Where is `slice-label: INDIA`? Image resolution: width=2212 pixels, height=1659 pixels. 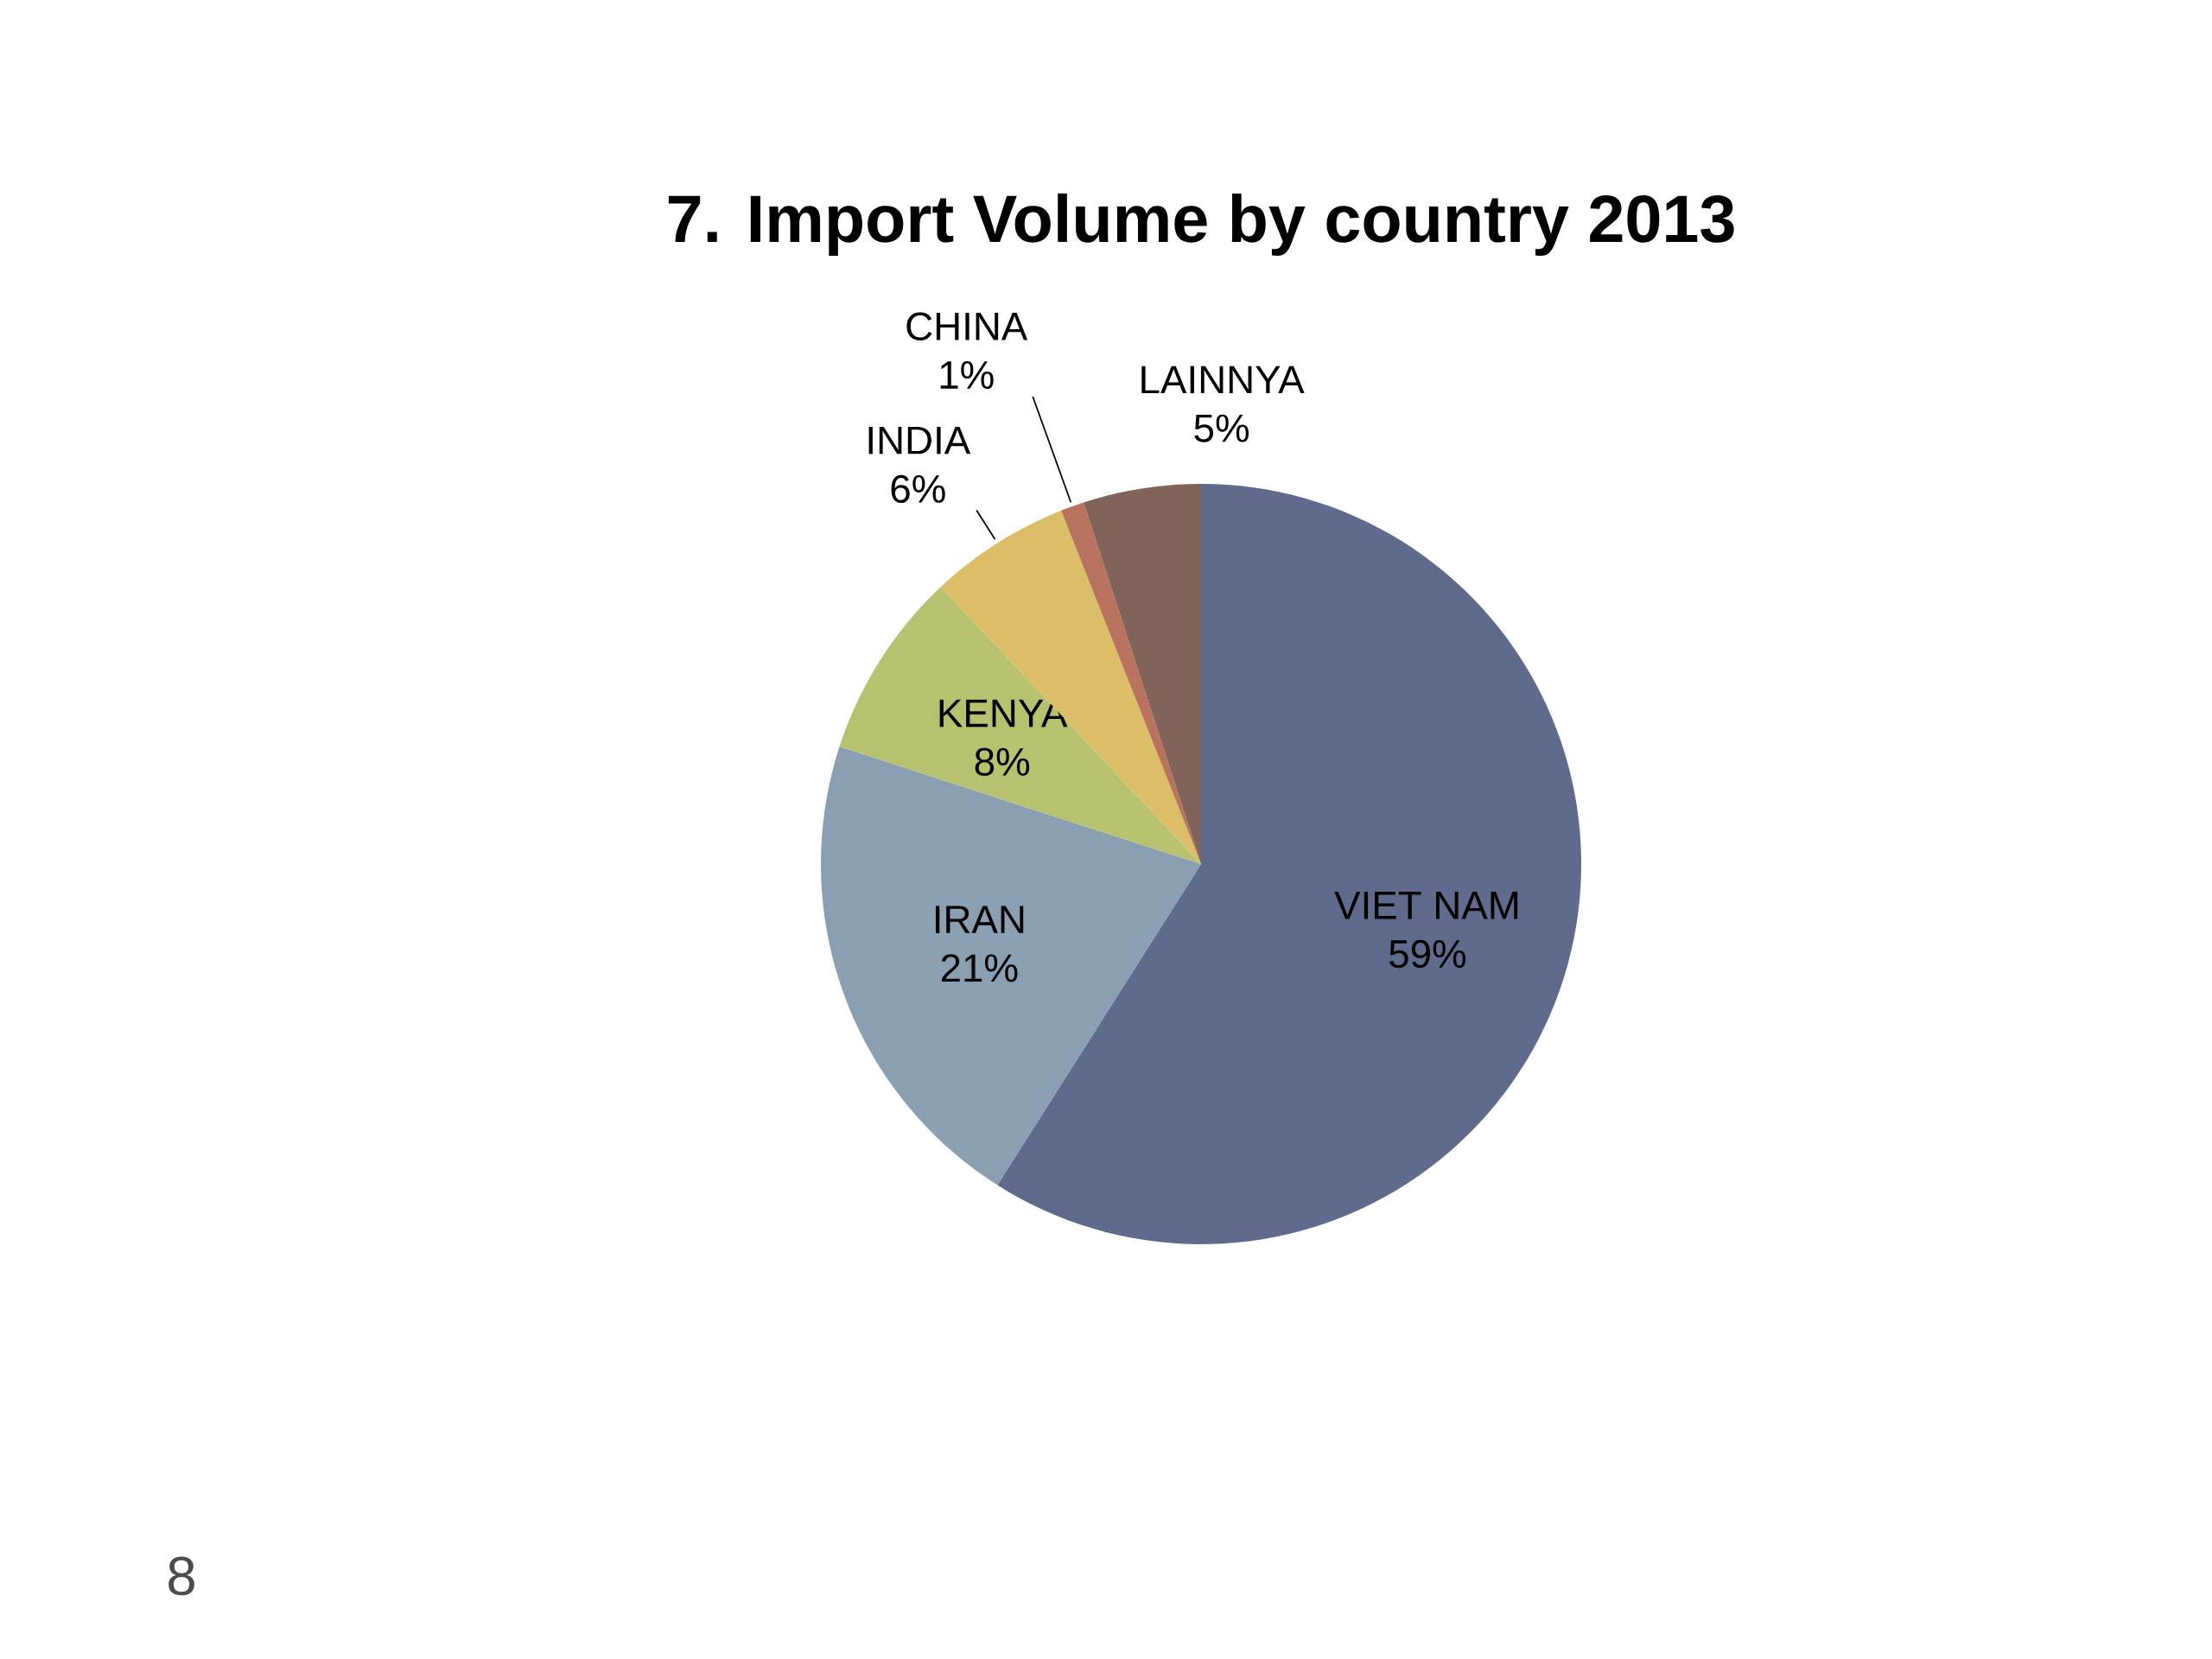
slice-label: INDIA is located at coordinates (919, 440).